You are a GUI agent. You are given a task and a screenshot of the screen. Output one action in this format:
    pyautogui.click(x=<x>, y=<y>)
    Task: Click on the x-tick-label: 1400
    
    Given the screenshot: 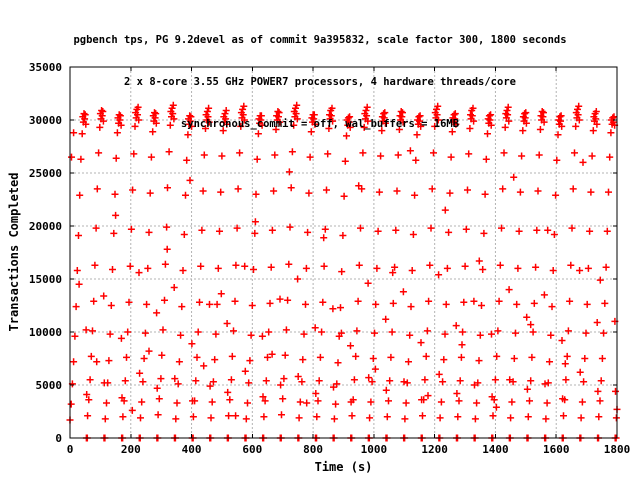 What is the action you would take?
    pyautogui.click(x=495, y=449)
    